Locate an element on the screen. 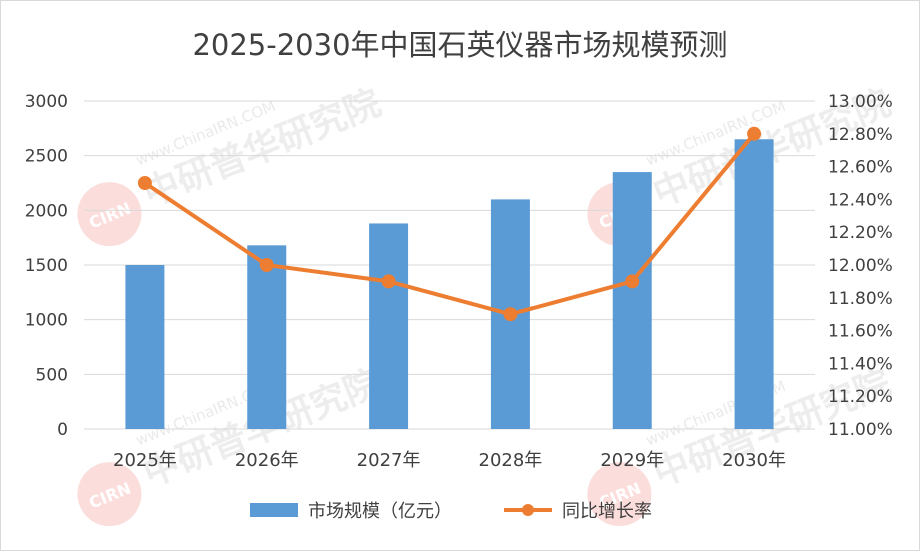 The image size is (920, 555). legend: 市场规模（亿元） 同比增长率 is located at coordinates (451, 511).